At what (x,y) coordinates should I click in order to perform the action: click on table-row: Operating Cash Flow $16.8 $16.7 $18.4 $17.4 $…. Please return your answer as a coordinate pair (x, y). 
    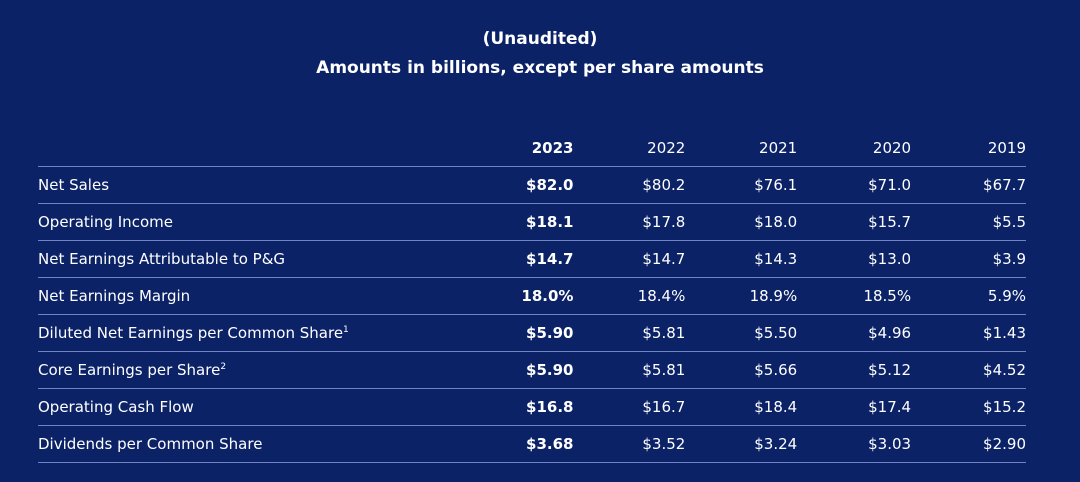
    Looking at the image, I should click on (532, 407).